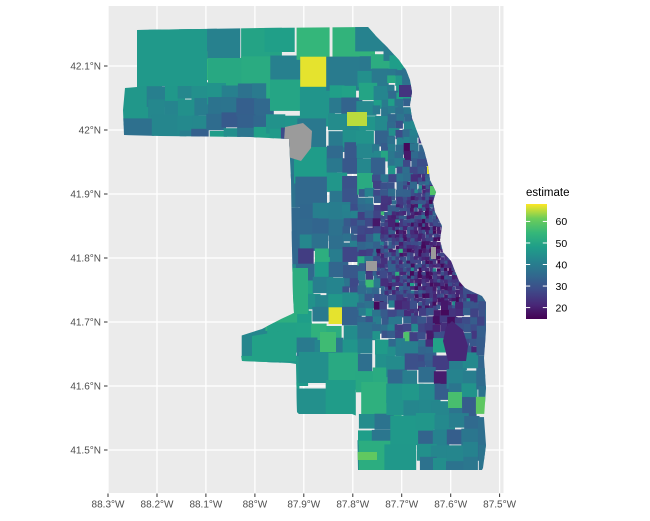 The height and width of the screenshot is (521, 650). What do you see at coordinates (562, 265) in the screenshot?
I see `legend-tick-label: 40` at bounding box center [562, 265].